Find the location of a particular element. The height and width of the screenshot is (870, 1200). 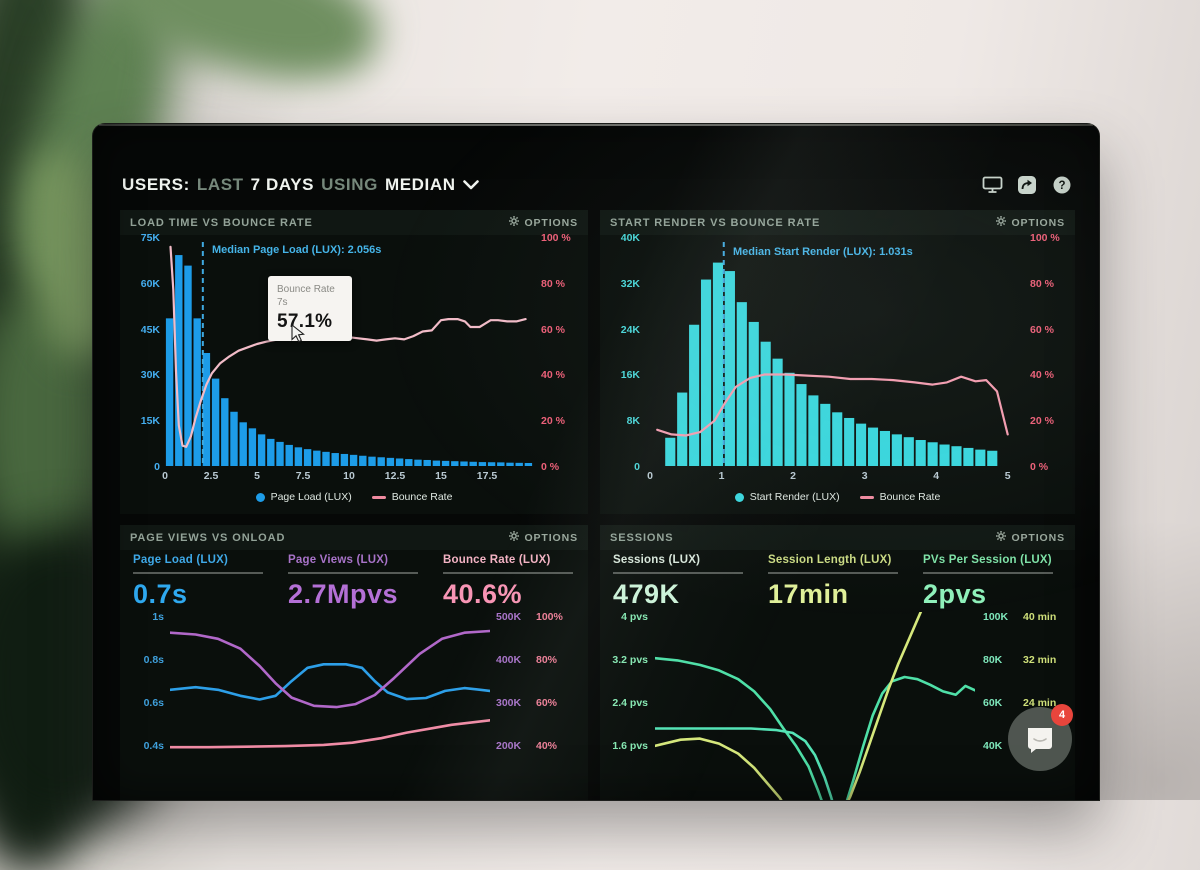

chart-legend: Page Load (LUX) Bounce Rate is located at coordinates (354, 497).